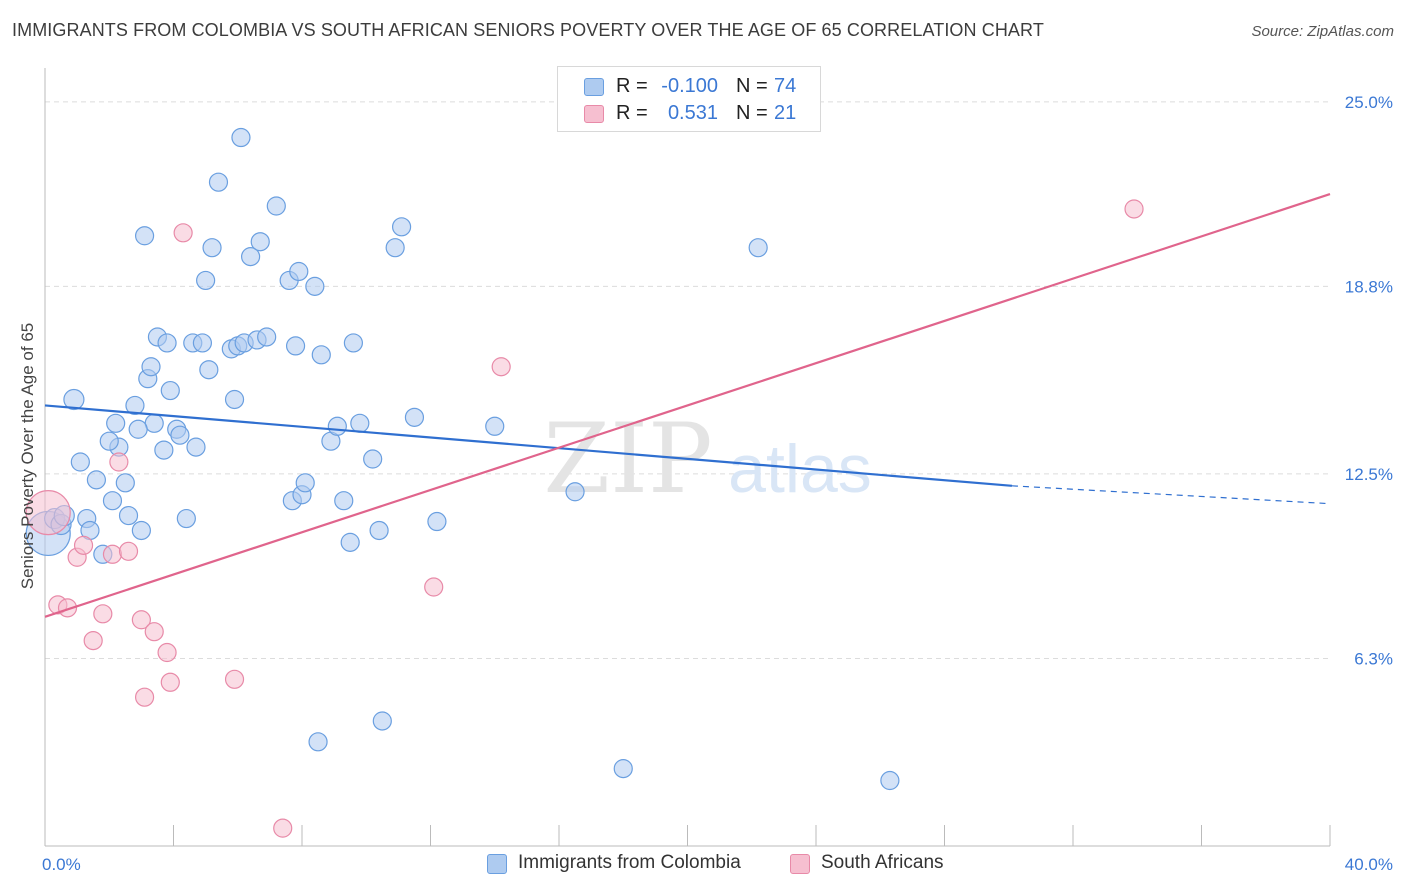 This screenshot has width=1406, height=892. What do you see at coordinates (785, 113) in the screenshot?
I see `legend-n-value: 21` at bounding box center [785, 113].